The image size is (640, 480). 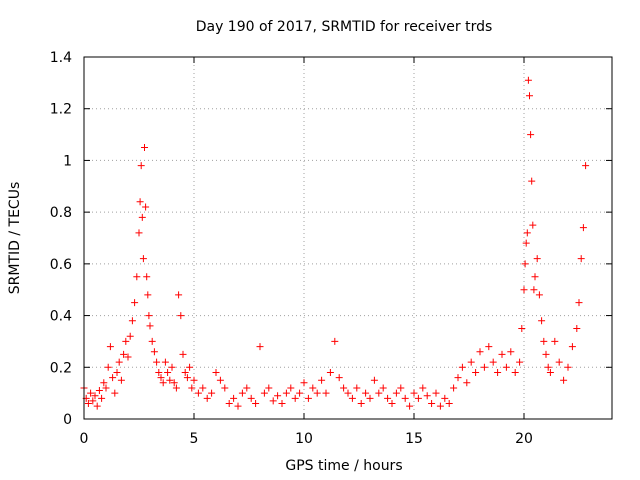 I want to click on y-tick-label: 1, so click(x=67, y=161).